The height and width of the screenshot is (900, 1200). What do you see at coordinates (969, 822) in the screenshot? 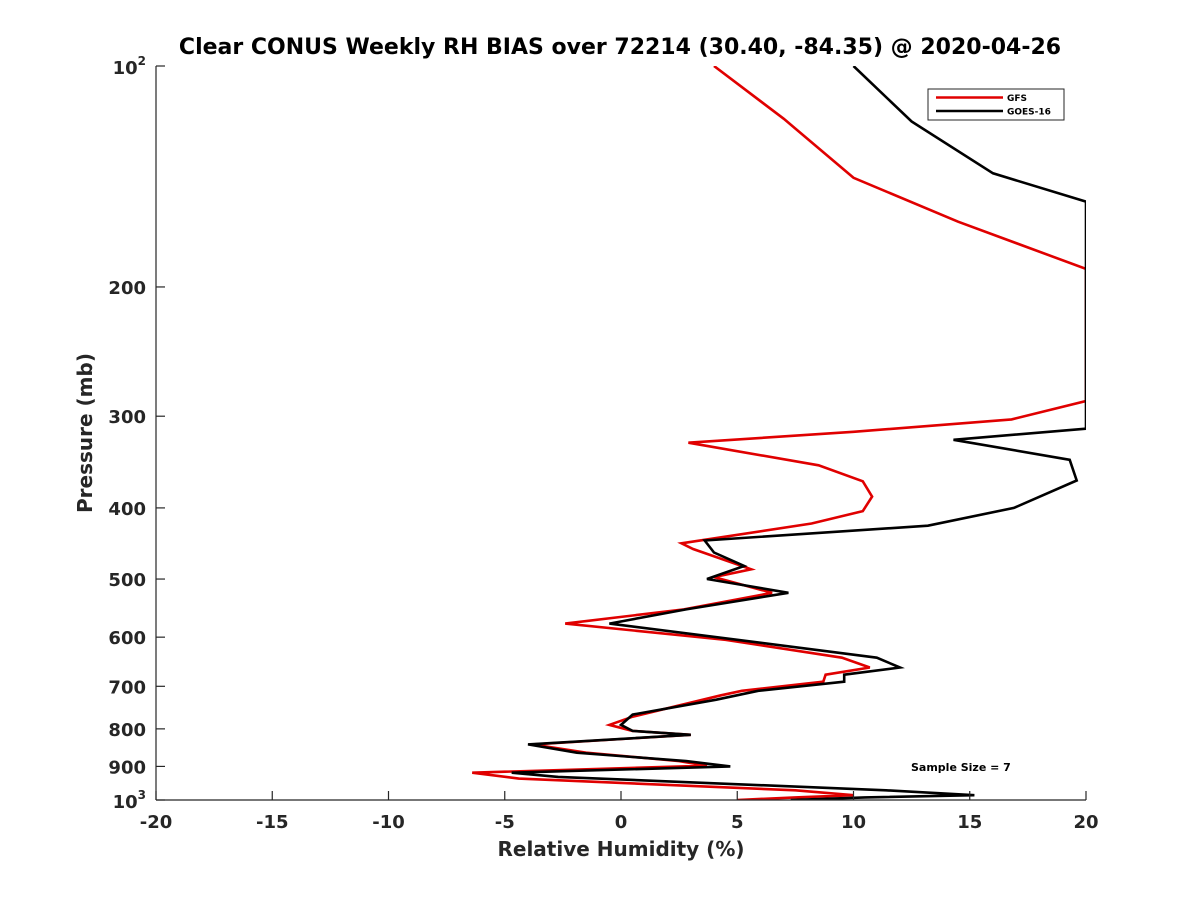
I see `x-tick-label: 15` at bounding box center [969, 822].